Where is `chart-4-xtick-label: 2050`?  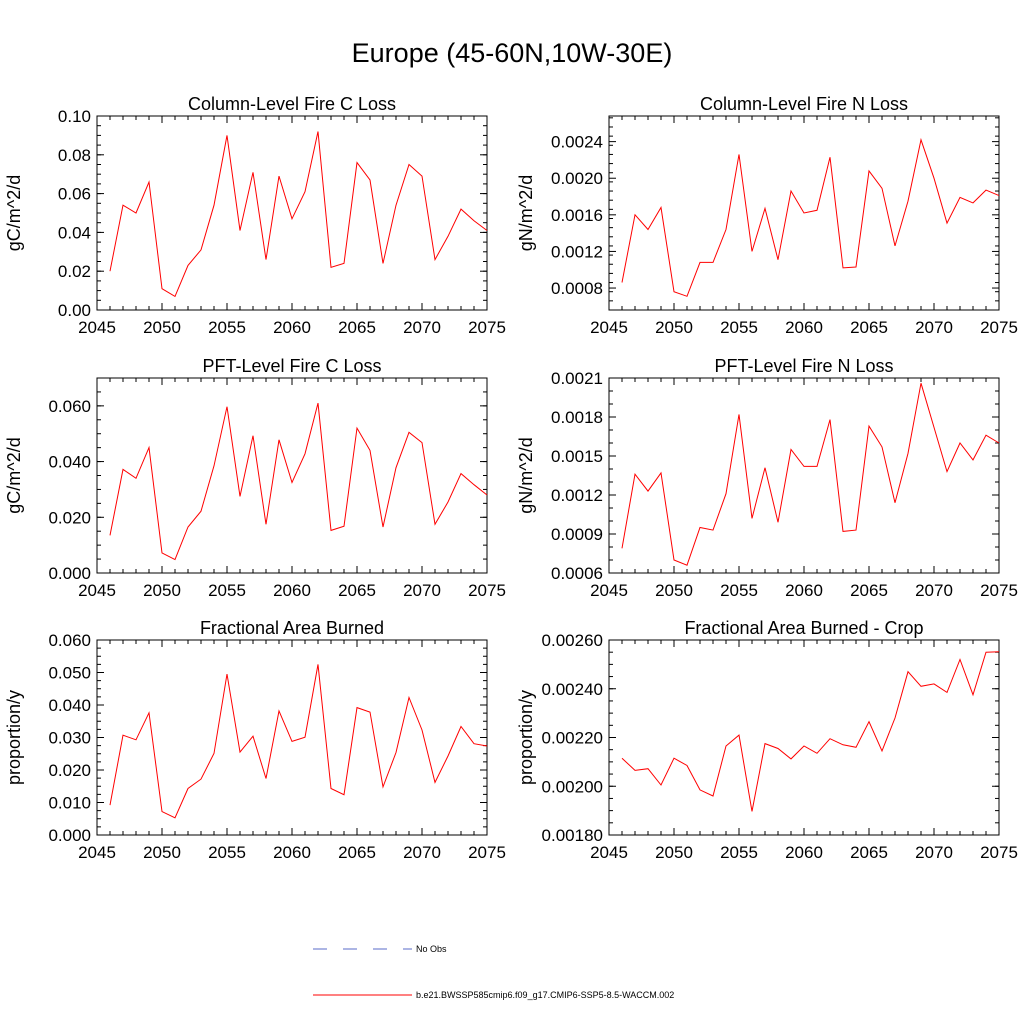
chart-4-xtick-label: 2050 is located at coordinates (674, 590).